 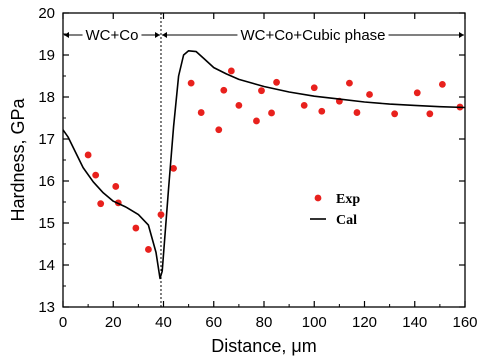 What do you see at coordinates (348, 199) in the screenshot?
I see `legend-label-exp: Exp` at bounding box center [348, 199].